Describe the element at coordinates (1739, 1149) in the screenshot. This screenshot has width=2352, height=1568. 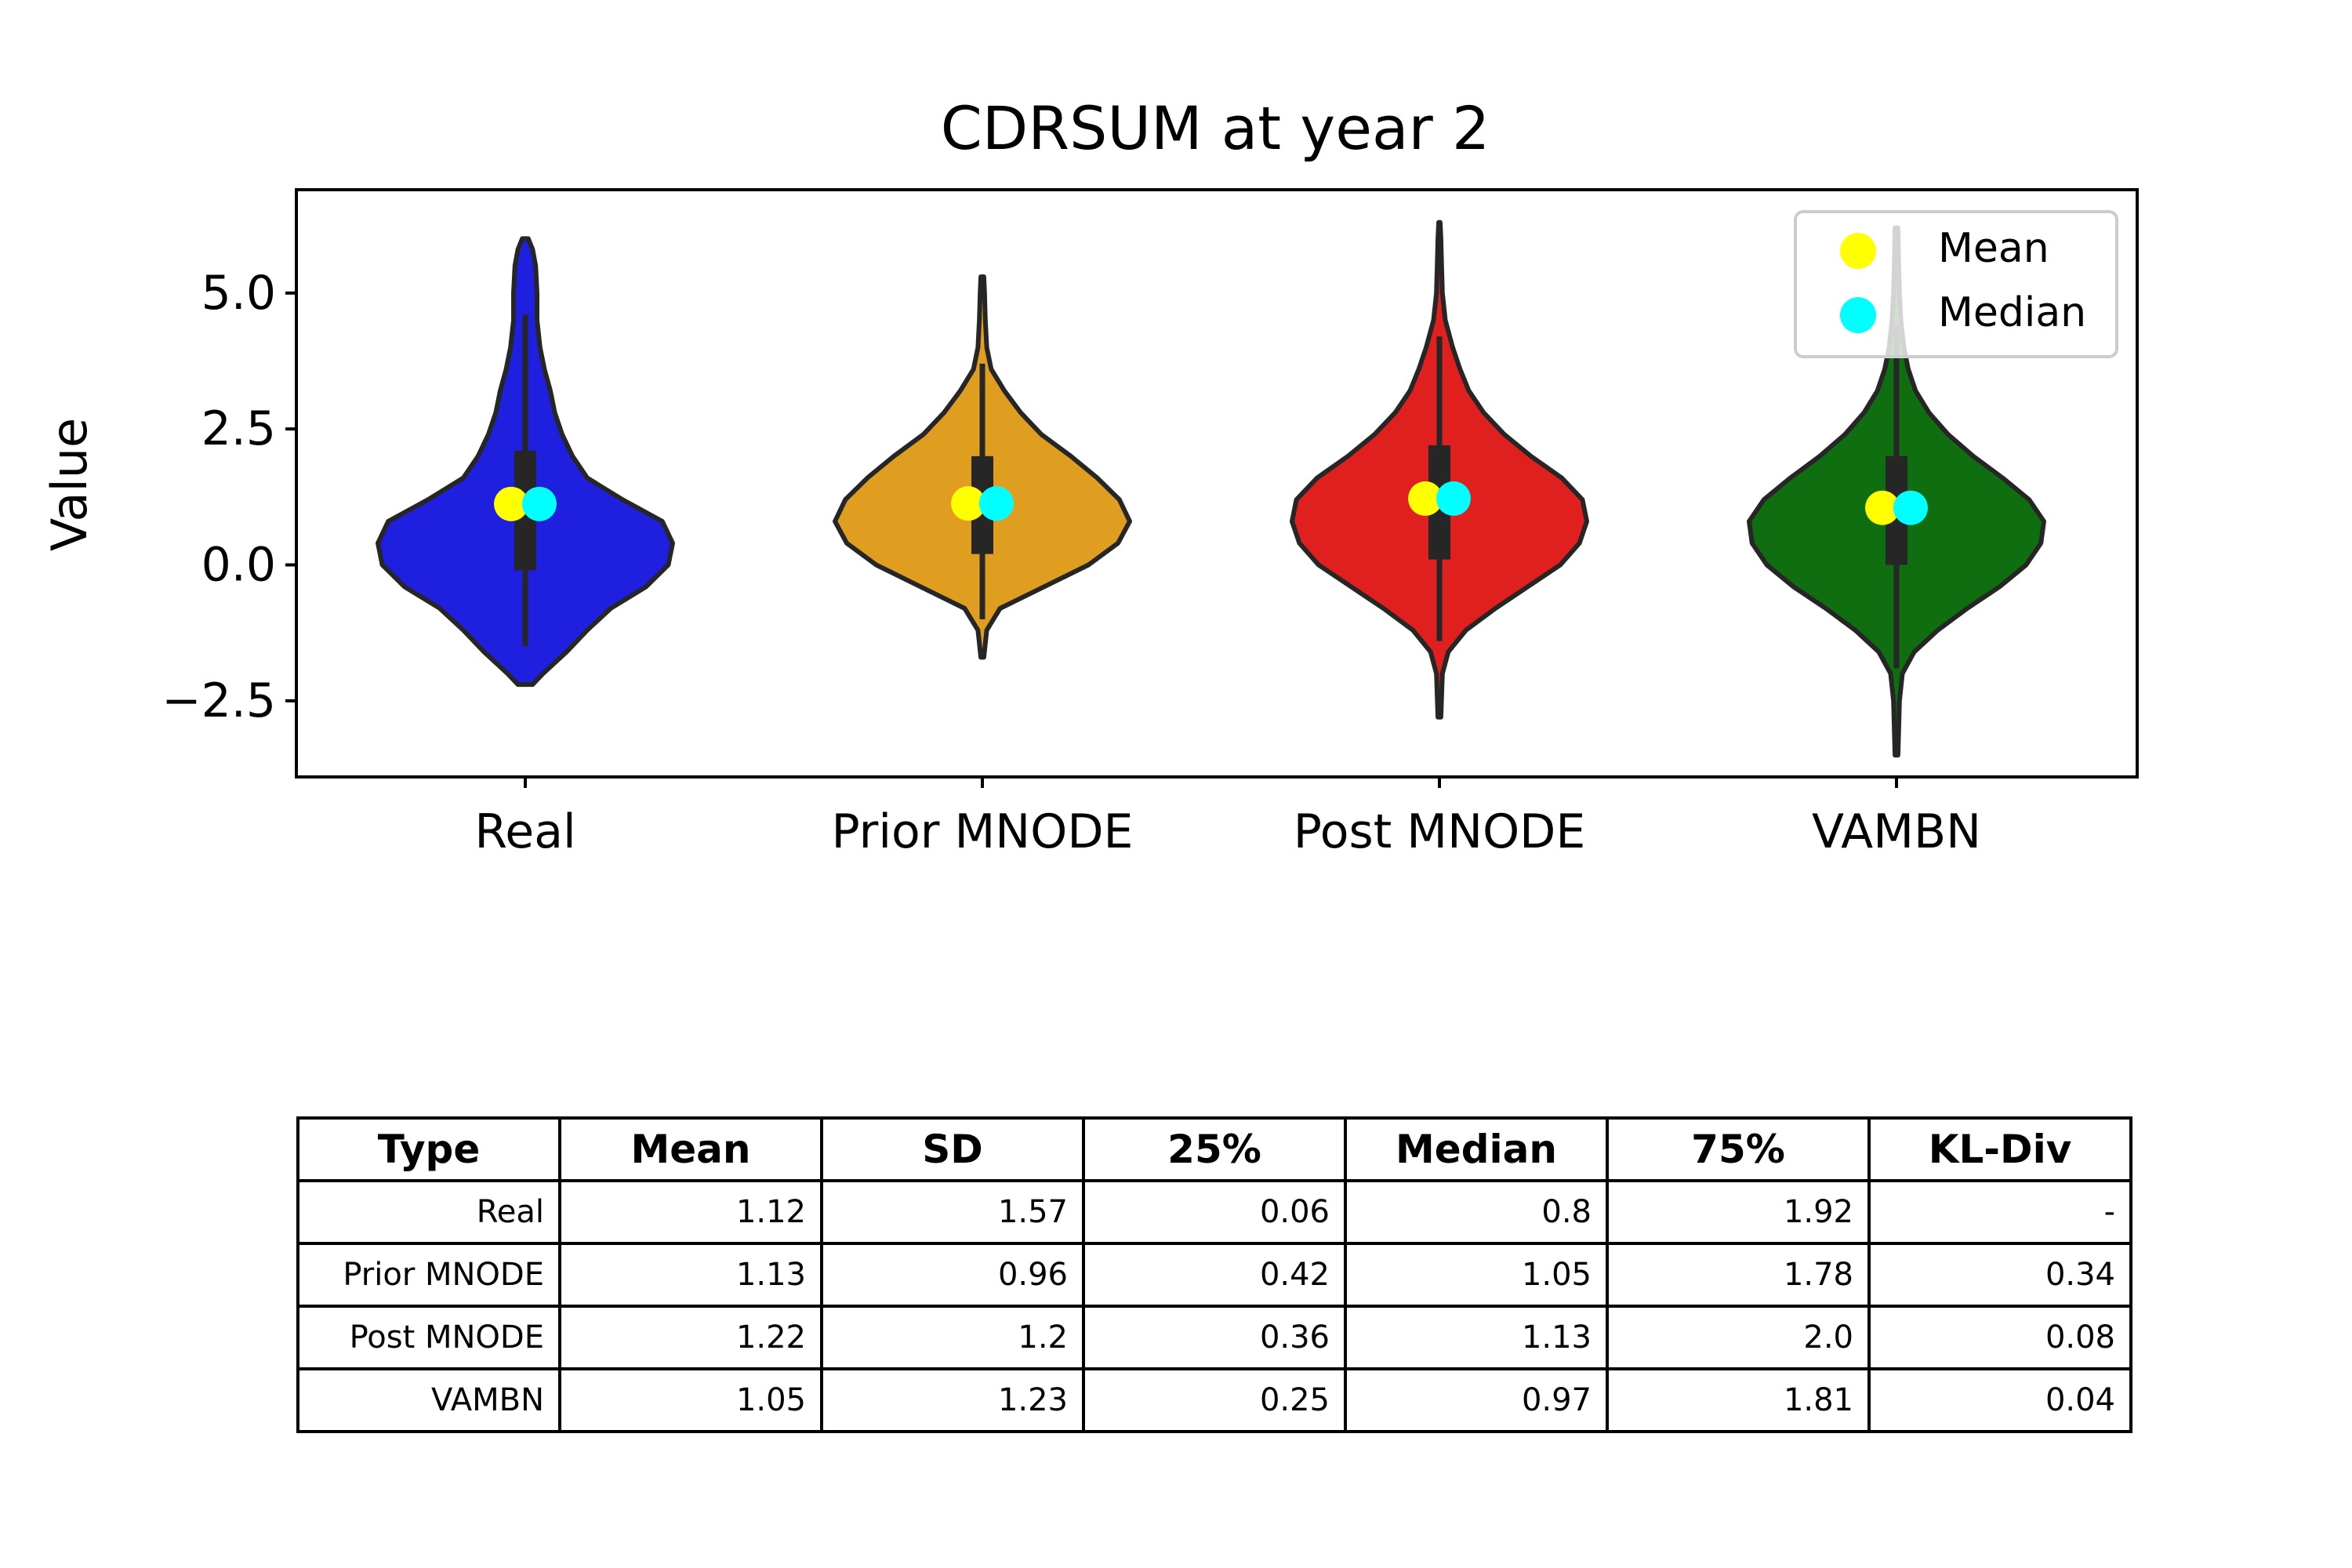
I see `header-q3: 75%` at that location.